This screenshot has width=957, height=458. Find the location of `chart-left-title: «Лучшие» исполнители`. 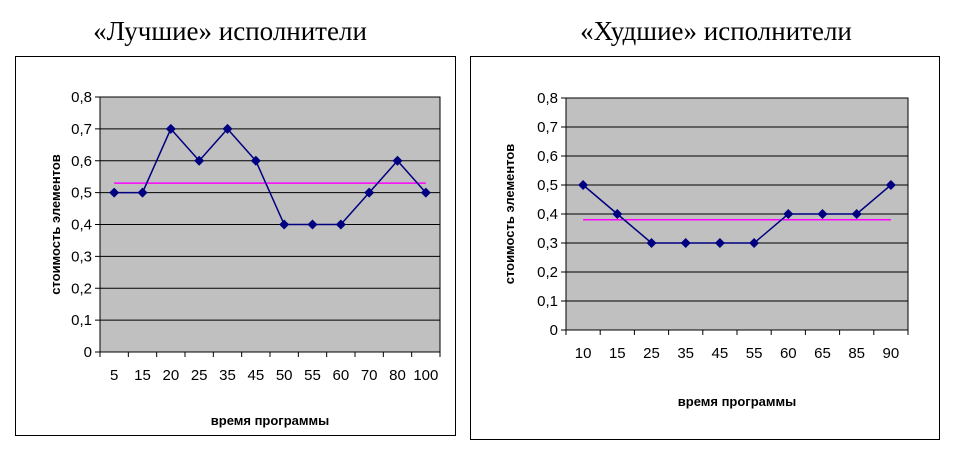

chart-left-title: «Лучшие» исполнители is located at coordinates (230, 31).